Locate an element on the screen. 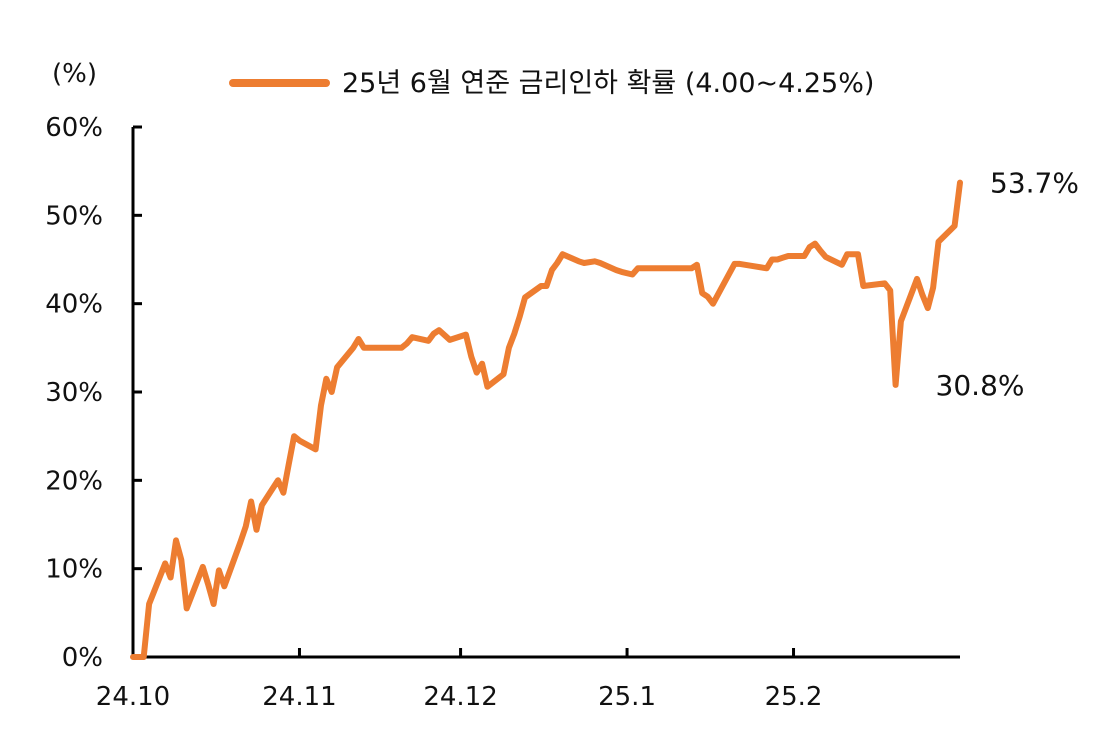 Image resolution: width=1105 pixels, height=746 pixels. y-tick-label: 0% is located at coordinates (82, 658).